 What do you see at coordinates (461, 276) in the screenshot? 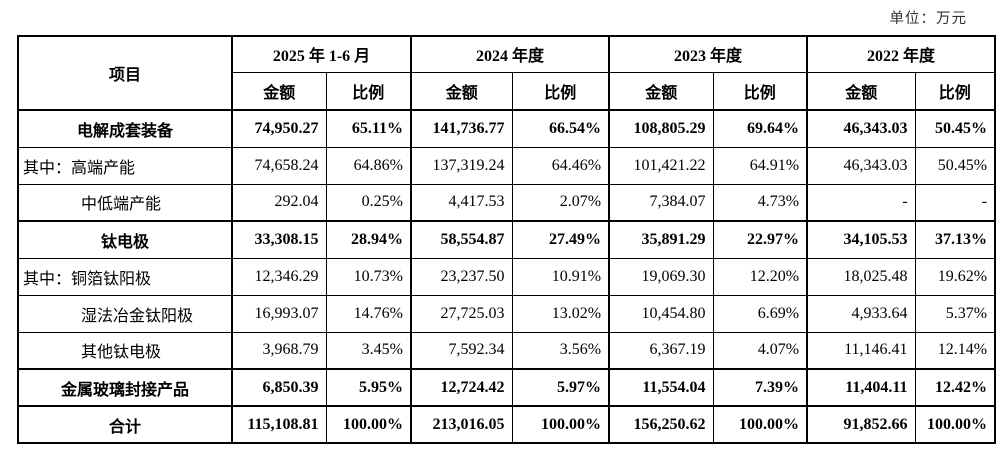
I see `amount-cell: 23,237.50` at bounding box center [461, 276].